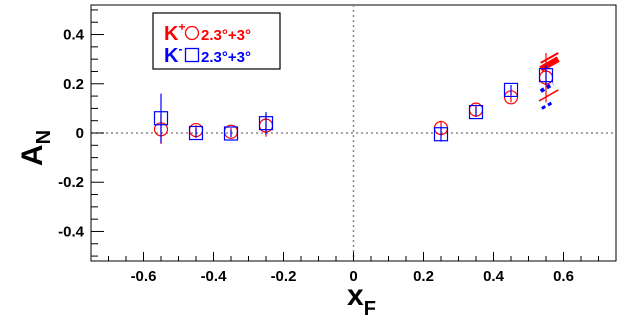 This screenshot has width=617, height=321. Describe the element at coordinates (180, 49) in the screenshot. I see `legend-kminus-charge: -` at that location.